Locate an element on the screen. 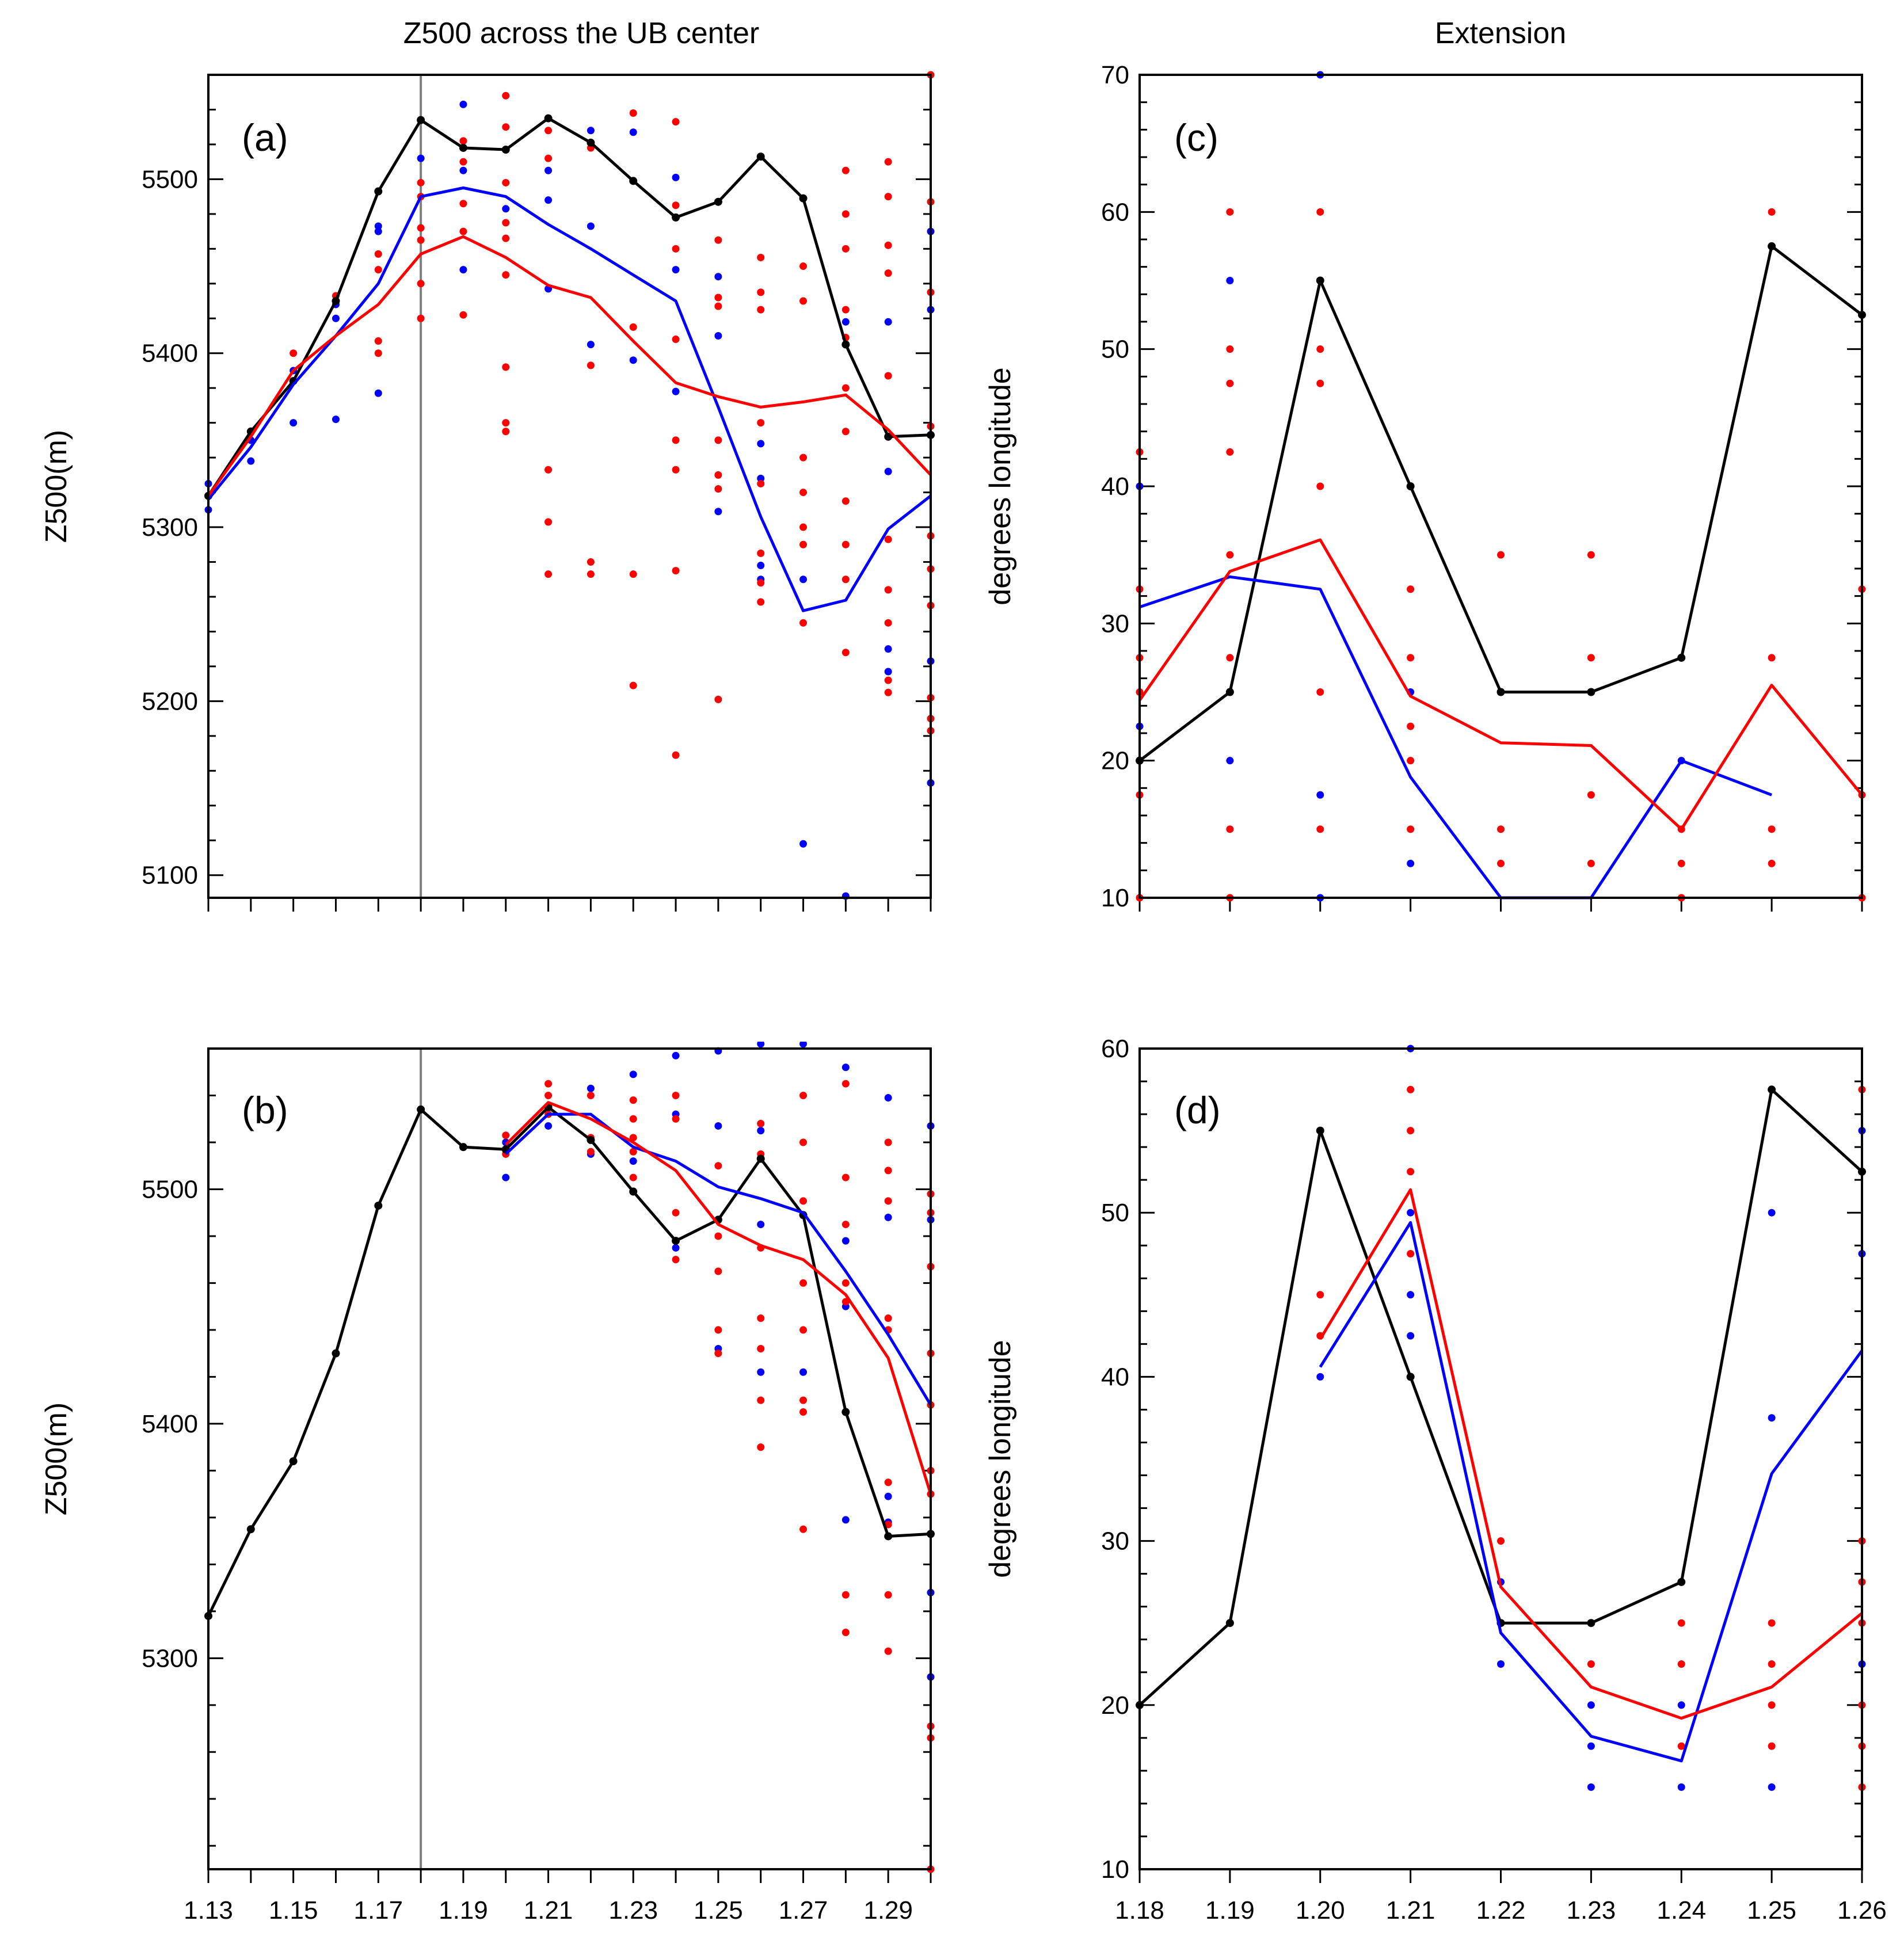 Image resolution: width=1904 pixels, height=1959 pixels. x-tick-label: 1.20 is located at coordinates (1320, 1910).